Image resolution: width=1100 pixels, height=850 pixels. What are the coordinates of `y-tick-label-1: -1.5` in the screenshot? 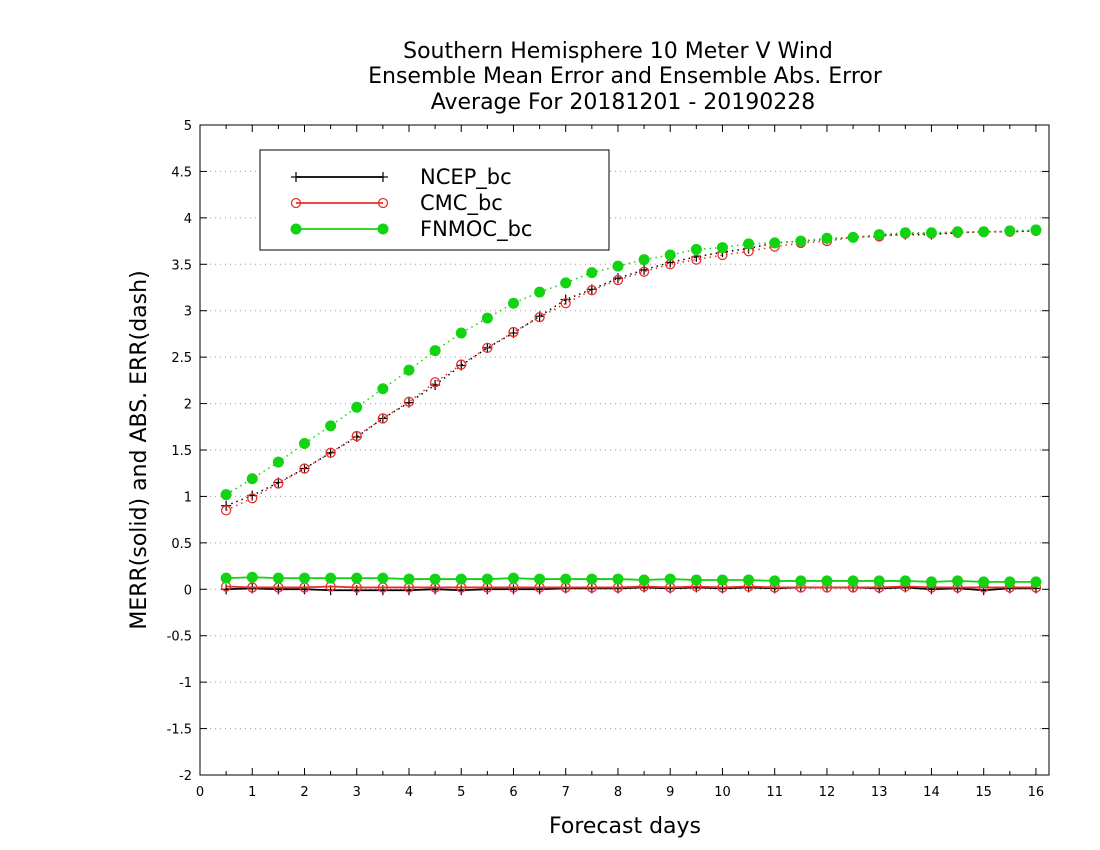 It's located at (179, 730).